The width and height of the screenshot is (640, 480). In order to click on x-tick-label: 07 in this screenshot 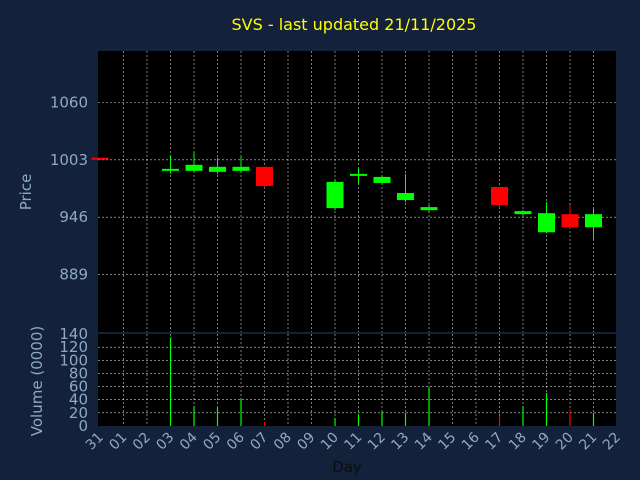, I will do `click(259, 442)`.